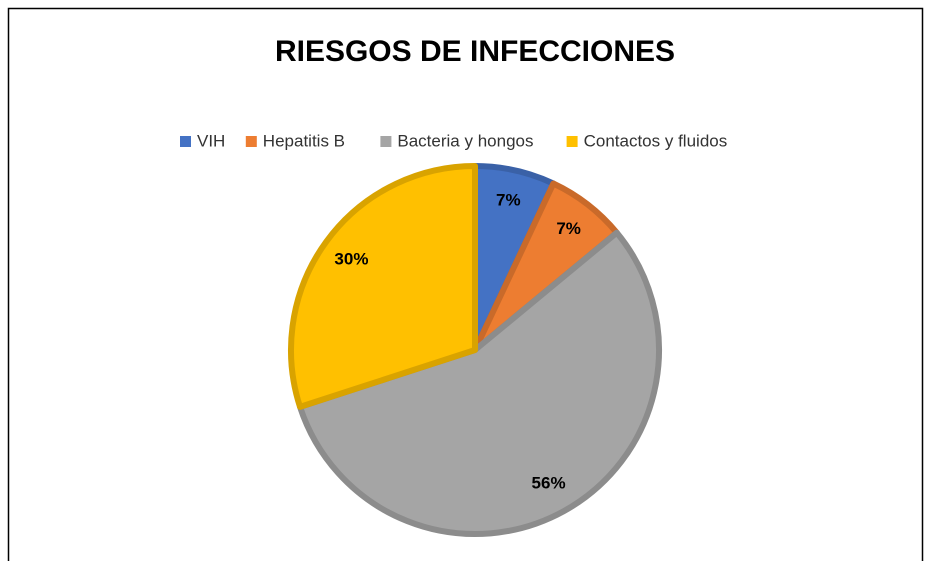  I want to click on data-label: 30%, so click(351, 259).